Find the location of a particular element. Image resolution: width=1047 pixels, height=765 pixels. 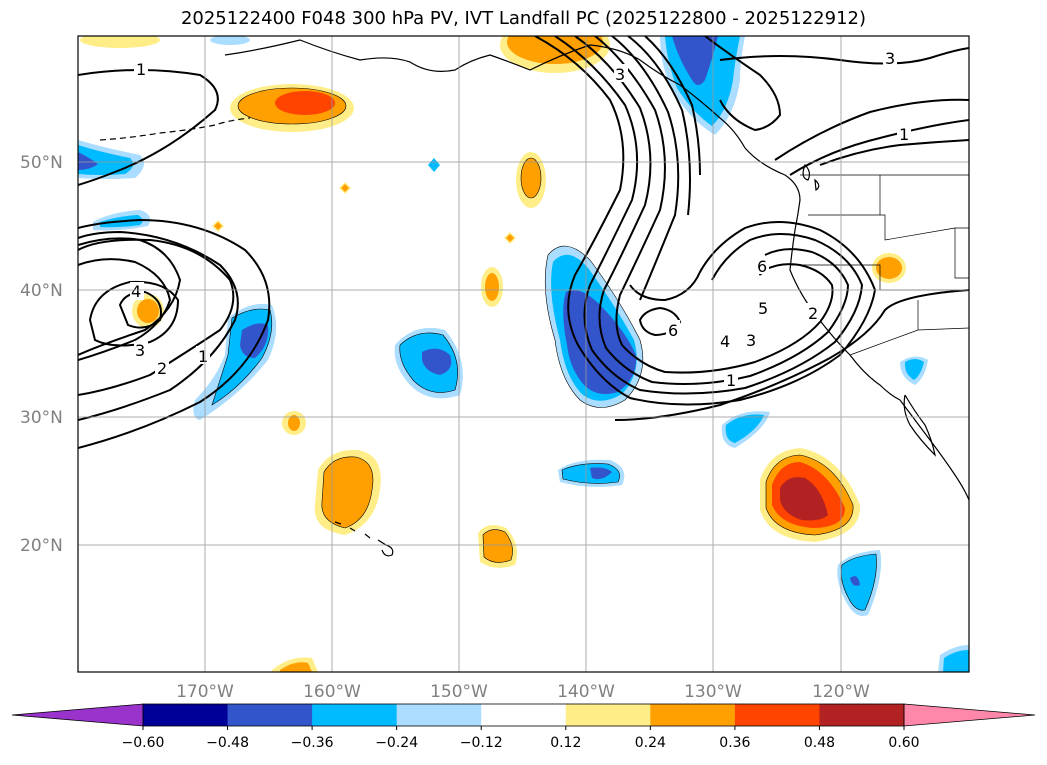

lat-label-50n: 50°N is located at coordinates (41, 163).